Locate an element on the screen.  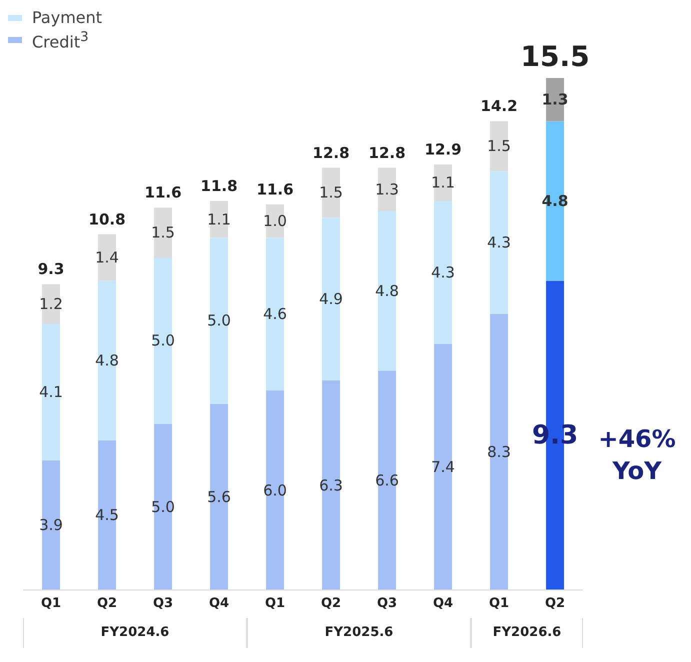
data-label: 6.3 is located at coordinates (331, 485).